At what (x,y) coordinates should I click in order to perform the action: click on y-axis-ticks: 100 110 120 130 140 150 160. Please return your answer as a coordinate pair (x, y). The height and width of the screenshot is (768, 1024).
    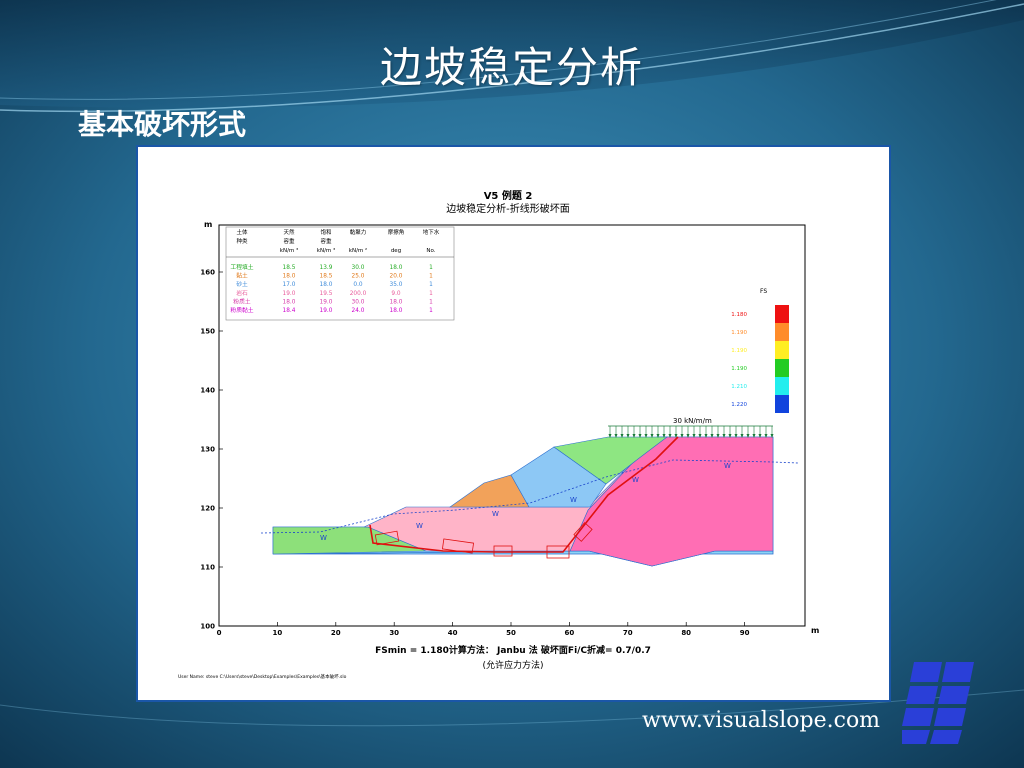
    Looking at the image, I should click on (211, 450).